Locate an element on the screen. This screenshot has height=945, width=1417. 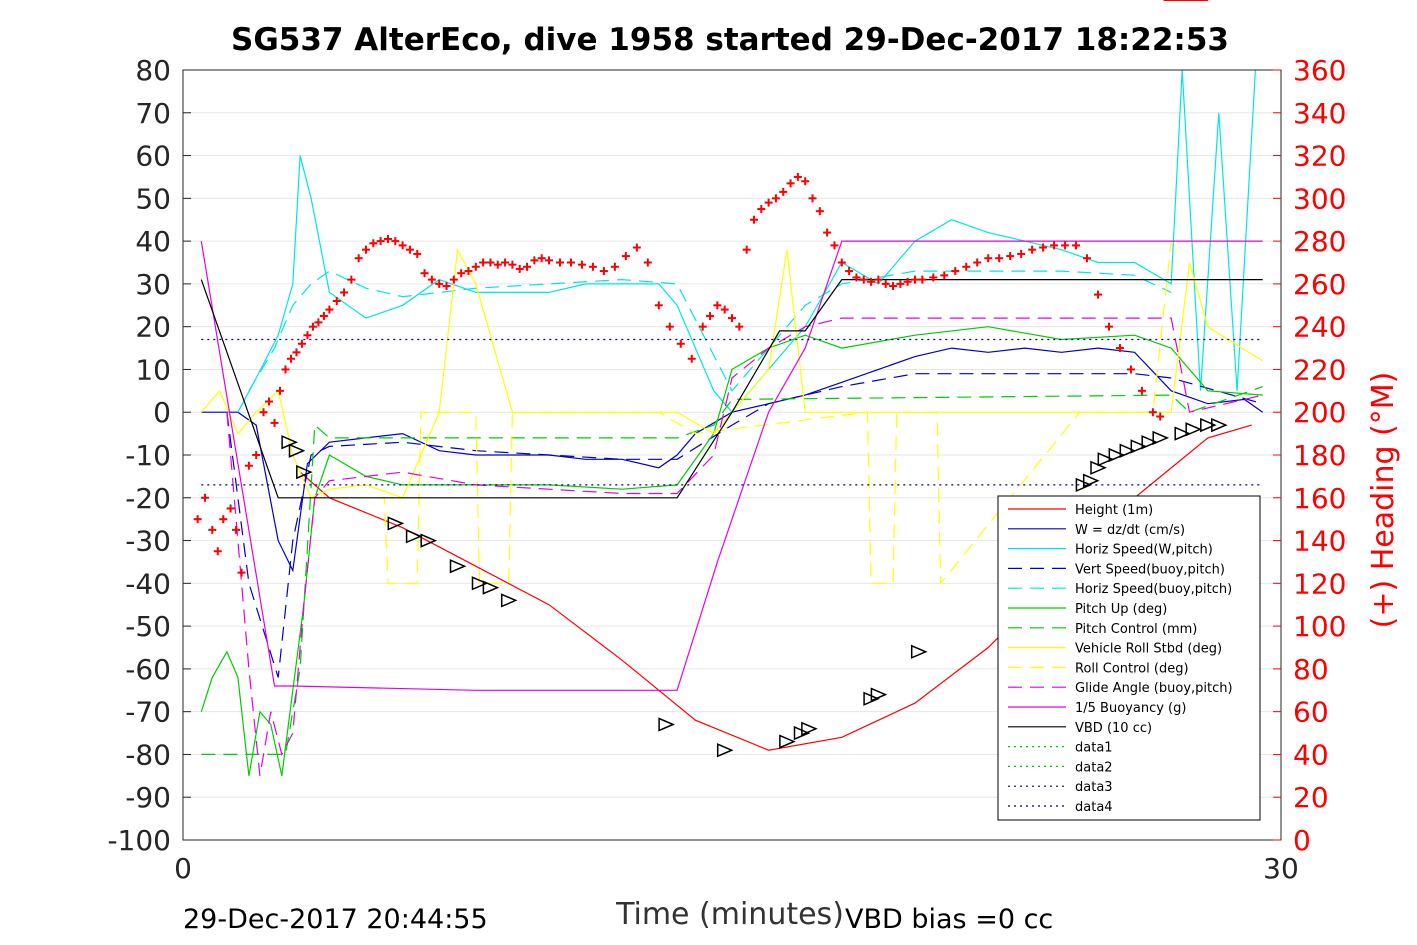
y2-tick-label-12: 120 is located at coordinates (1319, 583).